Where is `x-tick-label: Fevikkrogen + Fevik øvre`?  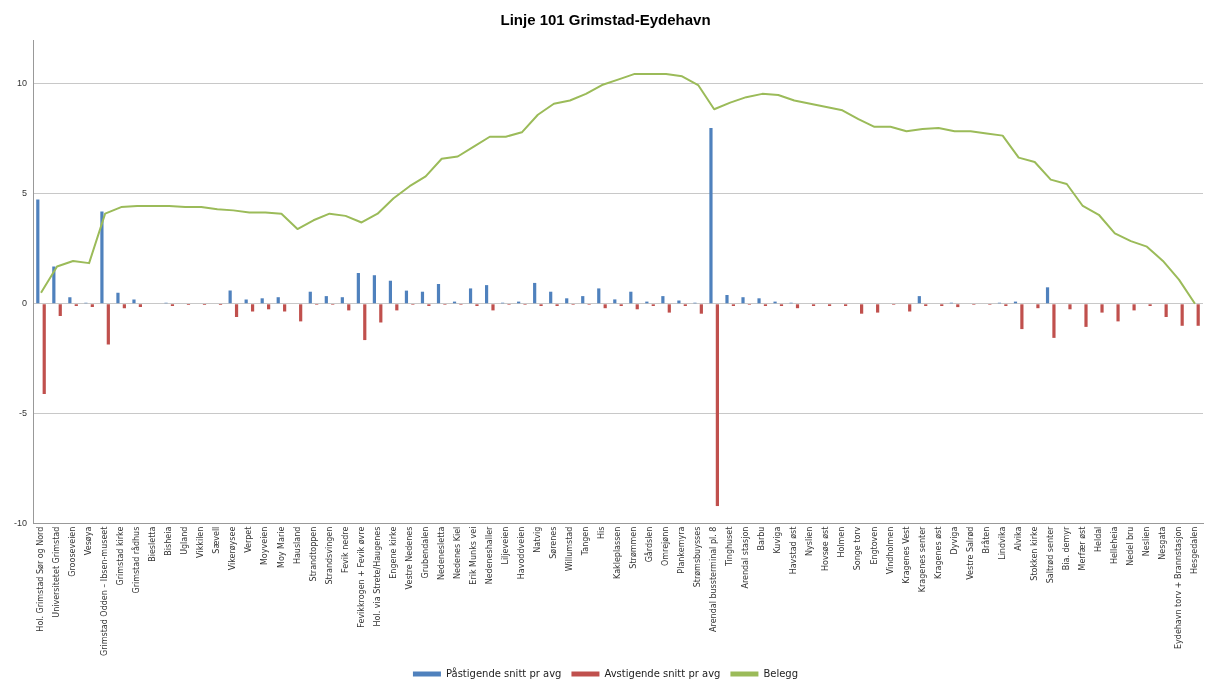 x-tick-label: Fevikkrogen + Fevik øvre is located at coordinates (361, 577).